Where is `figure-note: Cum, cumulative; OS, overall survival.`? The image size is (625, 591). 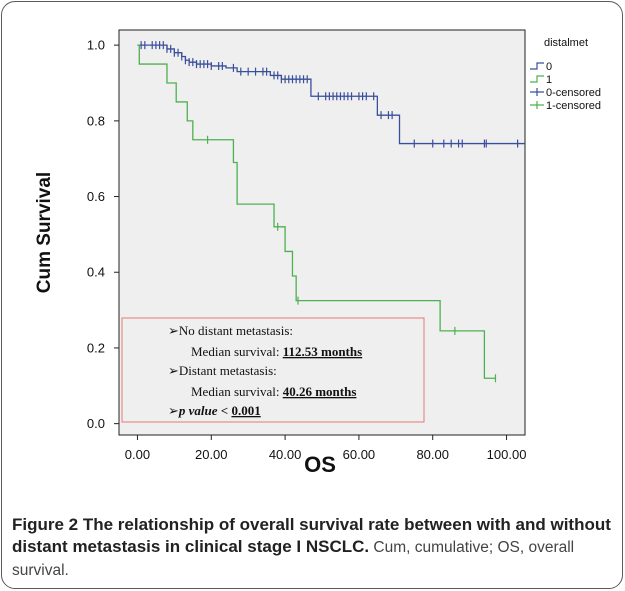 figure-note: Cum, cumulative; OS, overall survival. is located at coordinates (293, 559).